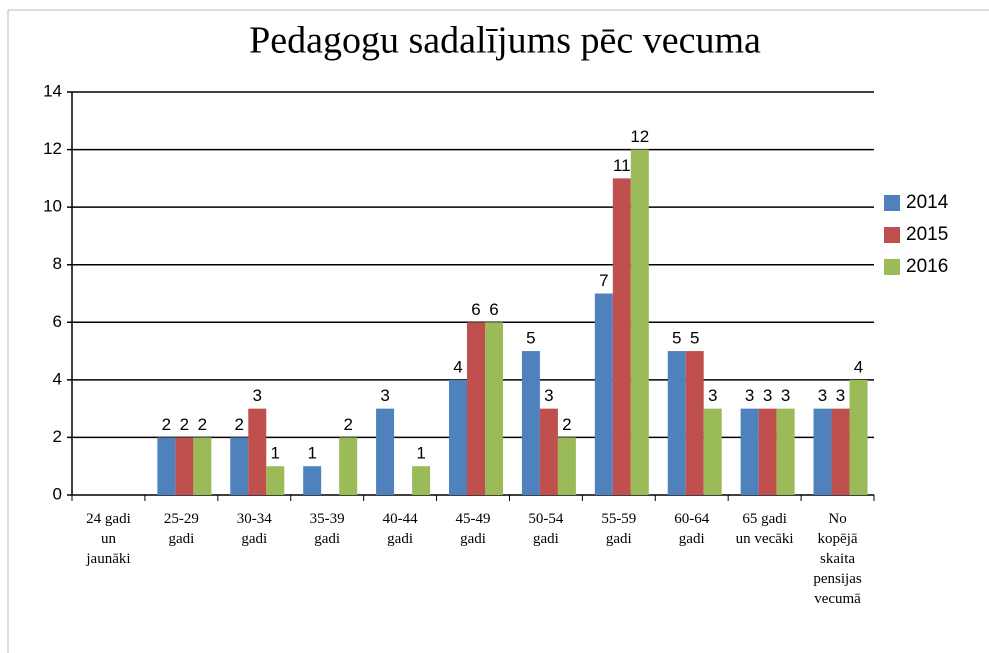 This screenshot has width=989, height=653. I want to click on chart-title: Pedagogu sadalījums pēc vecuma, so click(505, 41).